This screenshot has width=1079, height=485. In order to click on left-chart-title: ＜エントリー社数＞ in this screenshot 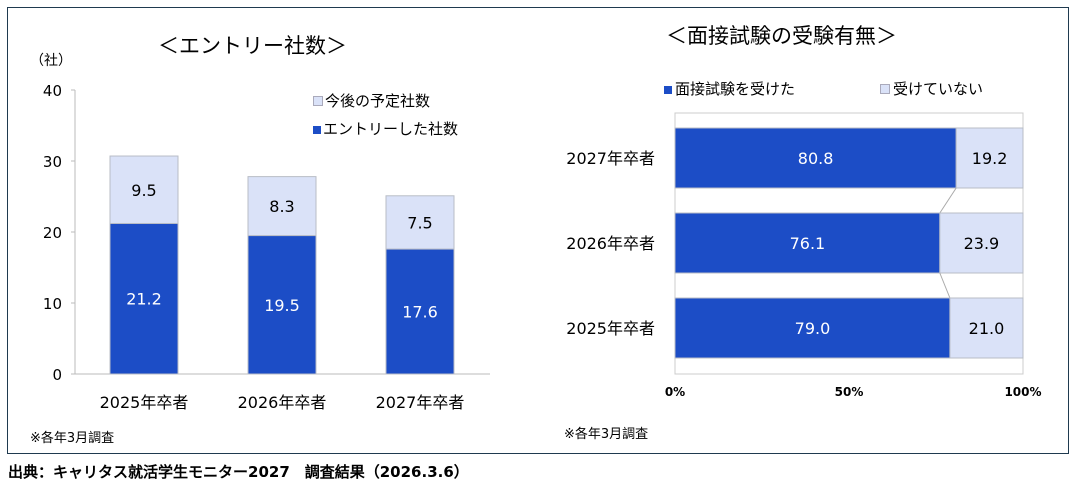, I will do `click(252, 46)`.